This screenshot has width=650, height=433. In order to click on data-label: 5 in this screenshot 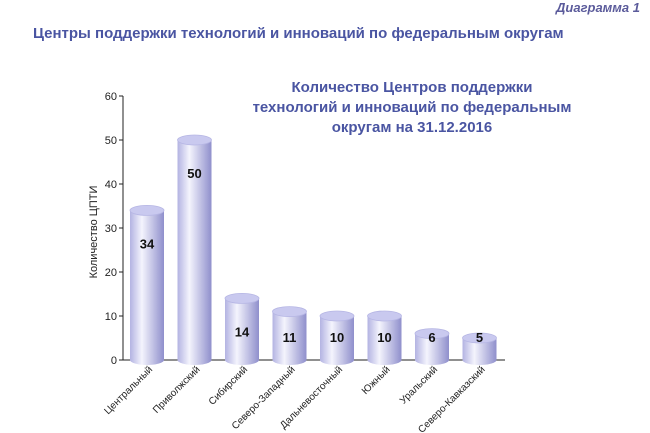, I will do `click(479, 337)`.